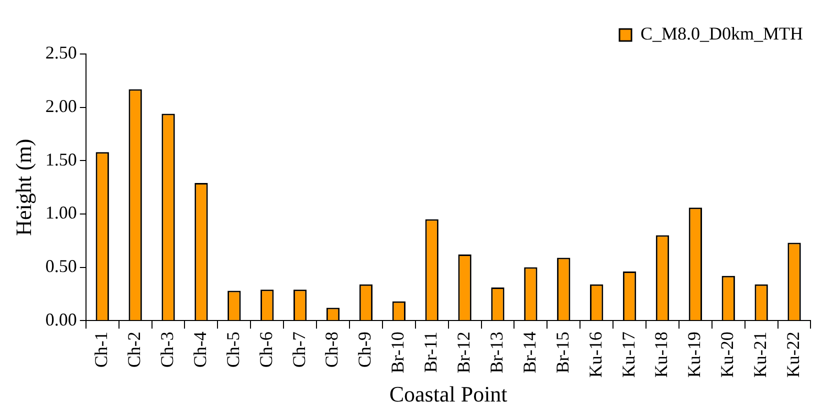  What do you see at coordinates (661, 355) in the screenshot?
I see `x-tick-label: Ku-18` at bounding box center [661, 355].